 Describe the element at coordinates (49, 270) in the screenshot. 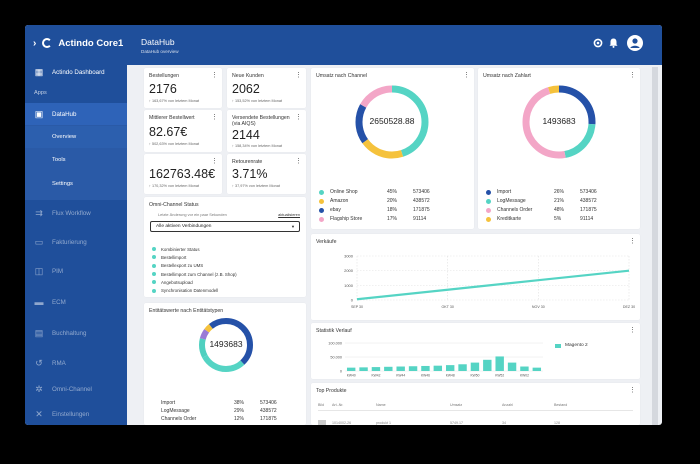

I see `sidebar-item-pim: ◫ PIM` at that location.